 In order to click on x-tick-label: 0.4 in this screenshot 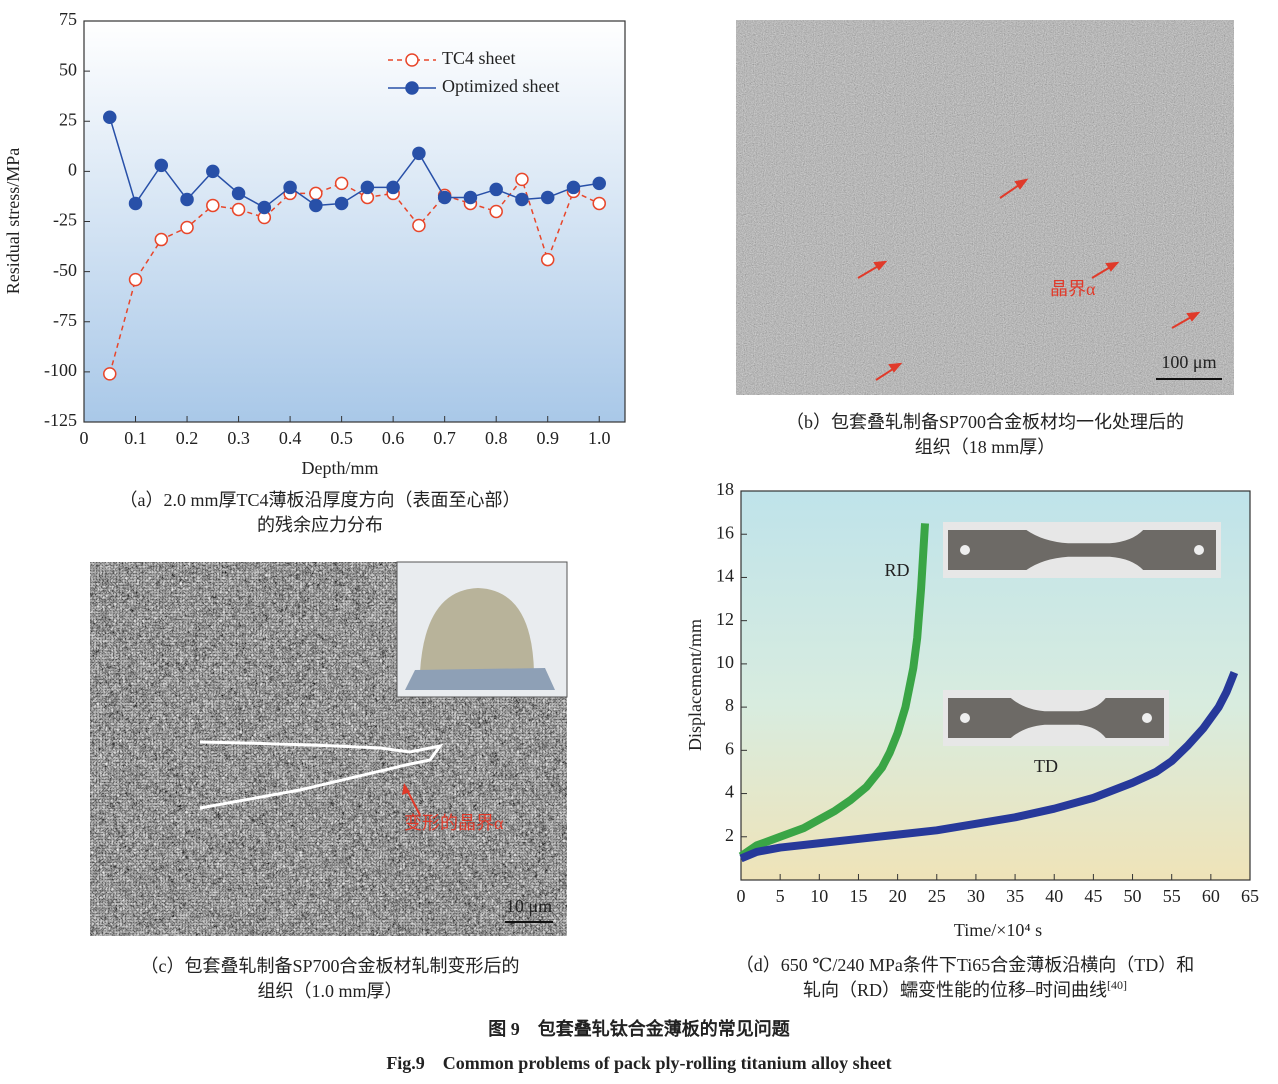, I will do `click(290, 438)`.